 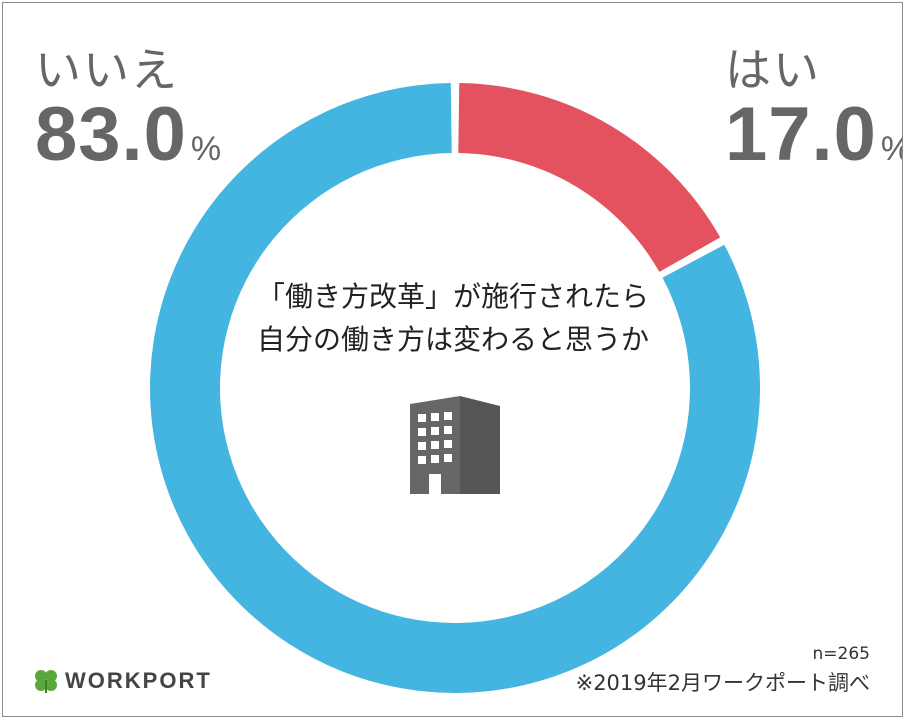 I want to click on question-line-2: 自分の働き方は変わると思うか, so click(x=452, y=340).